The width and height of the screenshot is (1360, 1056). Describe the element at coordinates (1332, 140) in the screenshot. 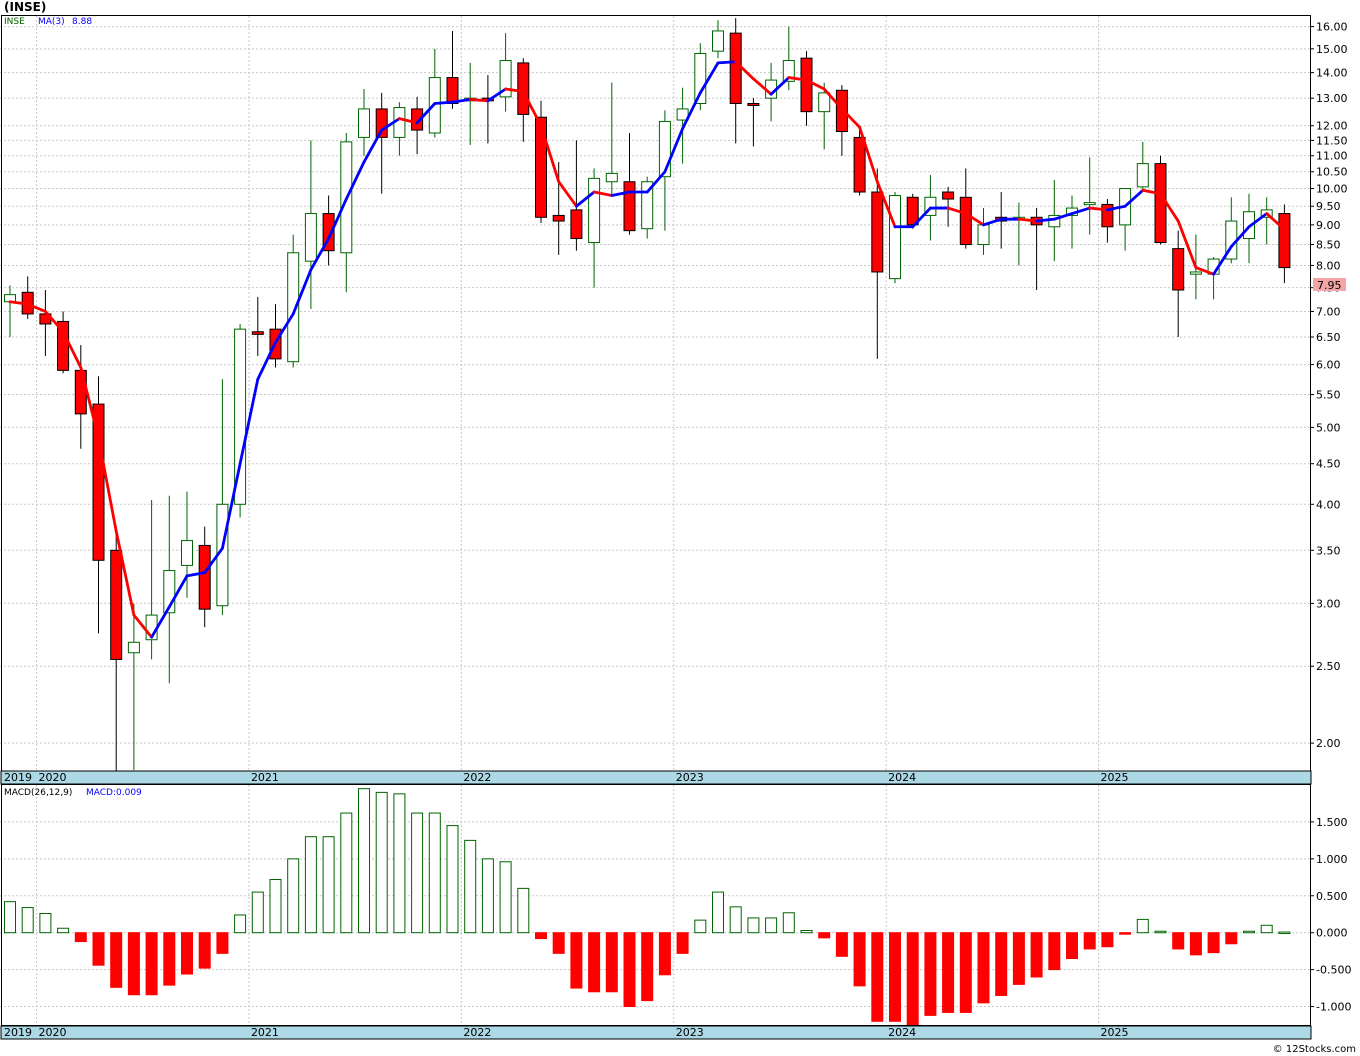

I see `price-y-tick-label: 11.50` at that location.